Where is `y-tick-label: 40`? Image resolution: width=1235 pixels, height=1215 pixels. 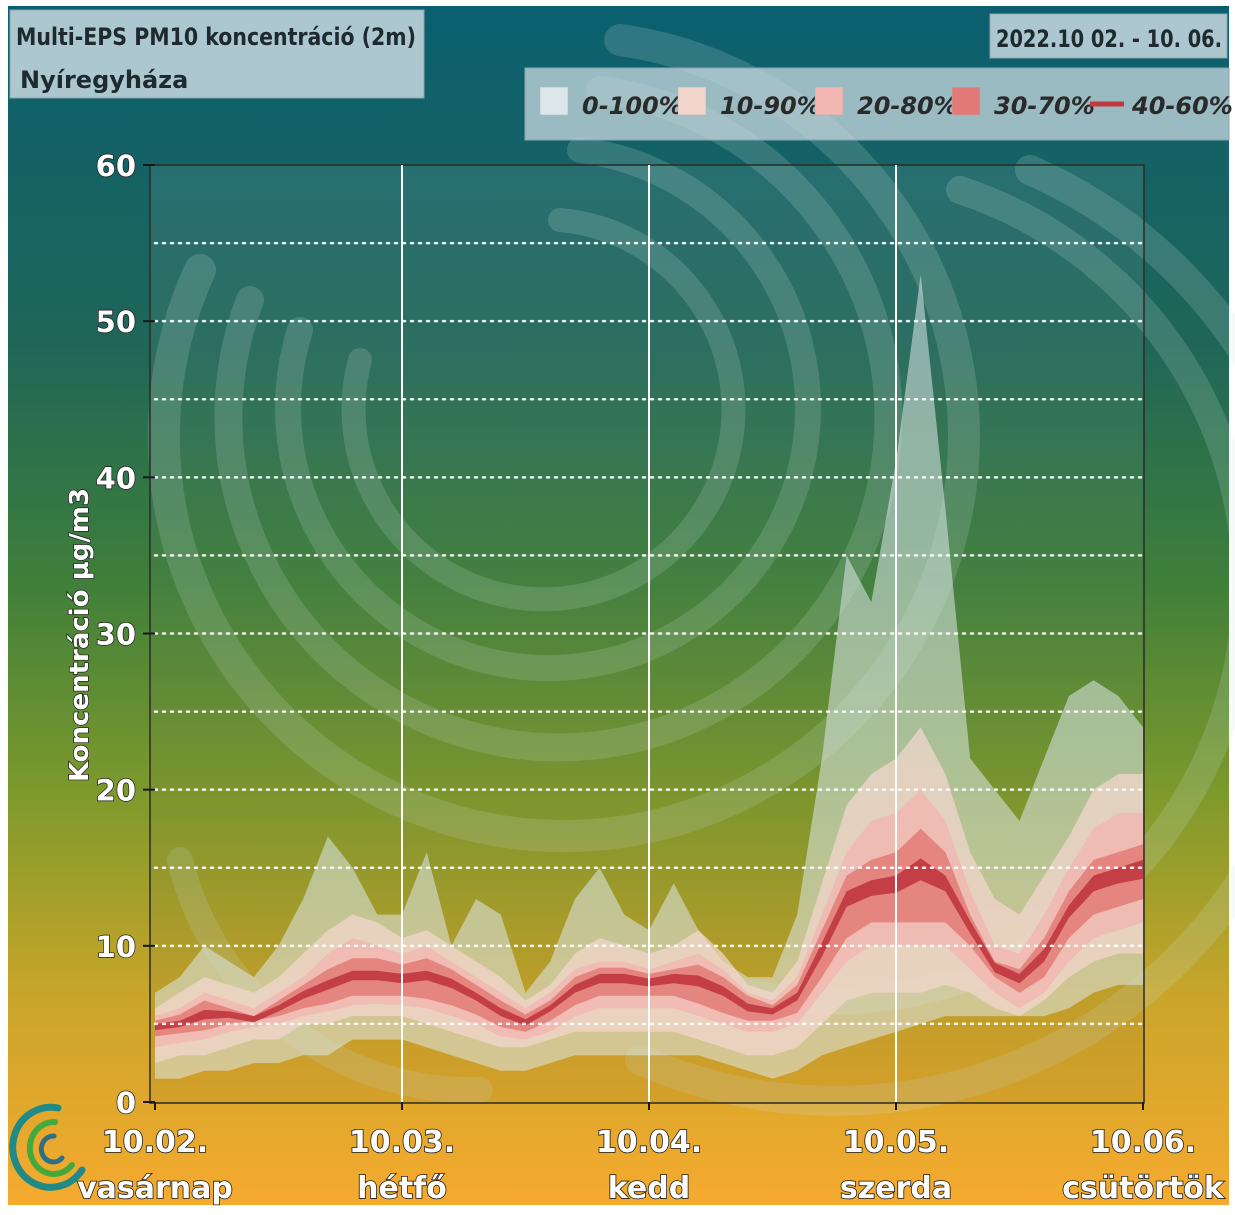
y-tick-label: 40 is located at coordinates (116, 478).